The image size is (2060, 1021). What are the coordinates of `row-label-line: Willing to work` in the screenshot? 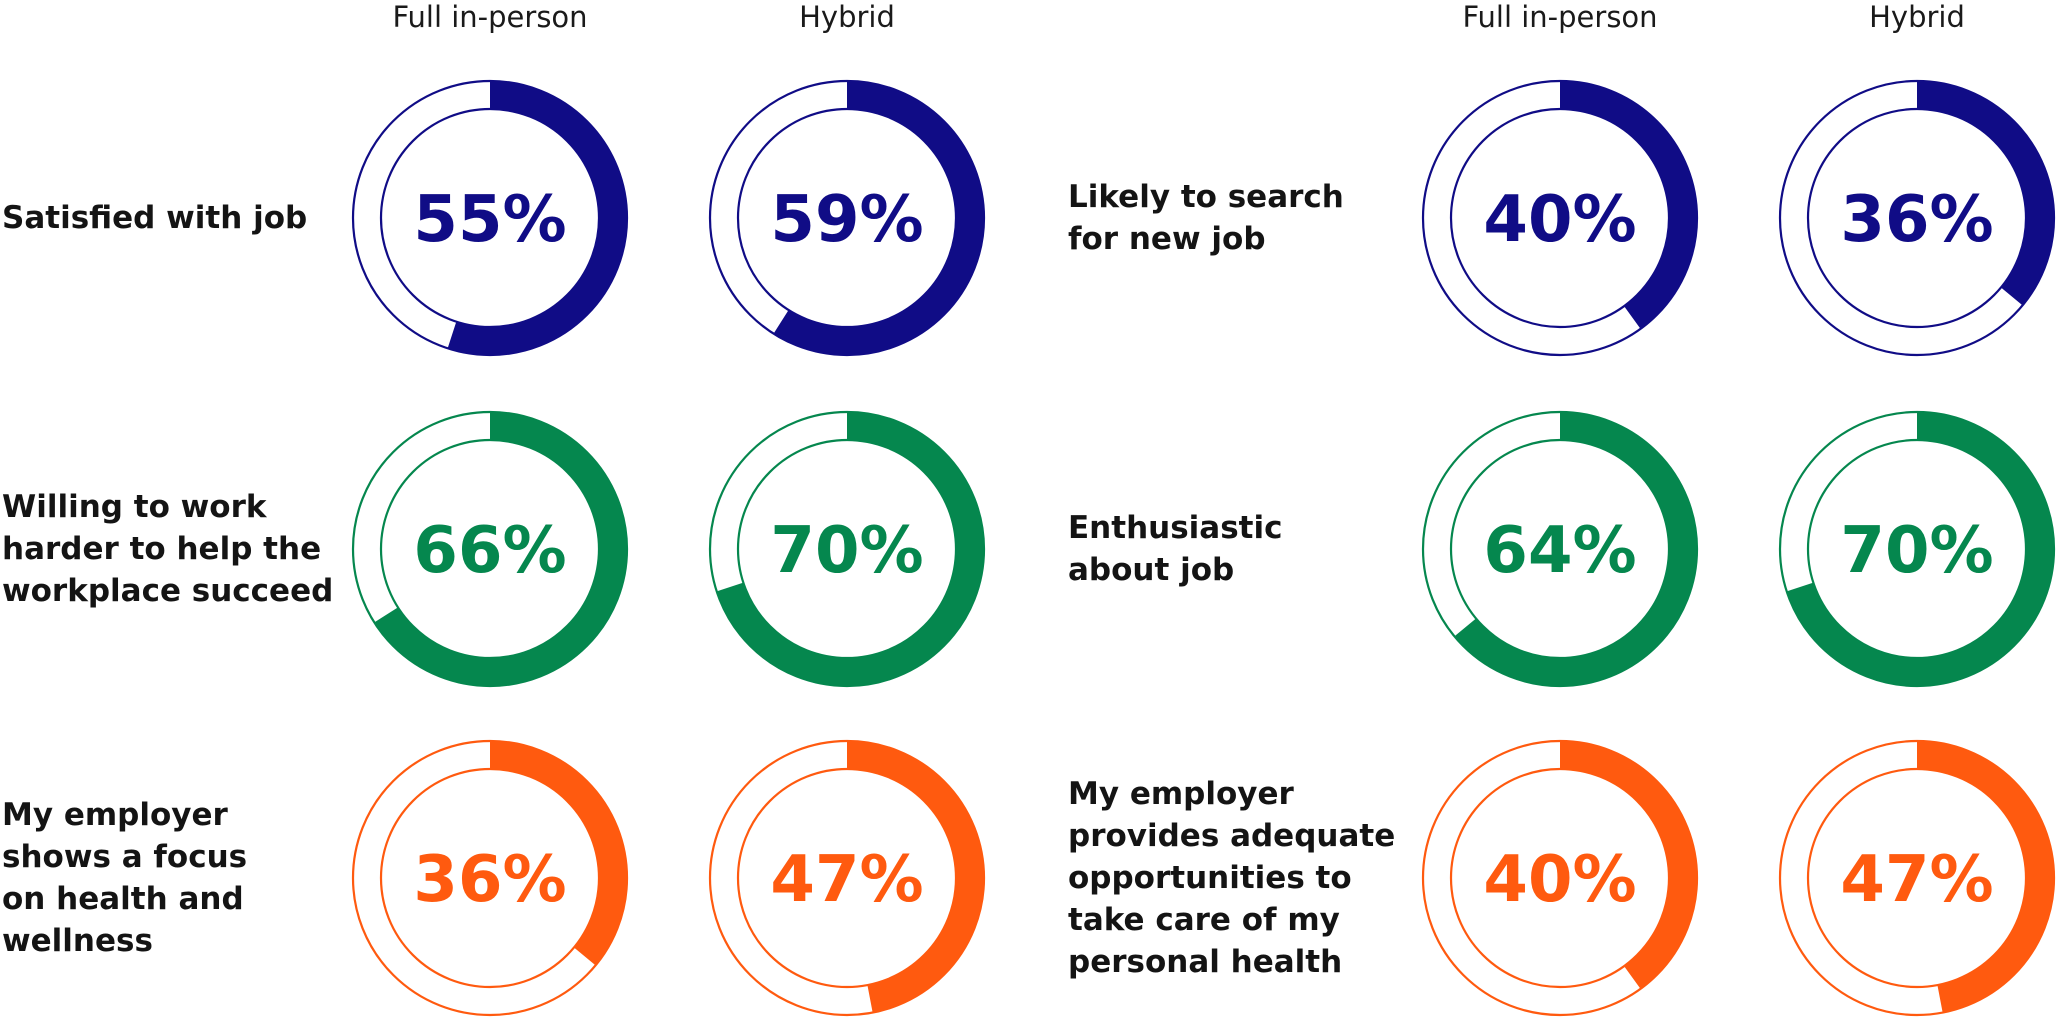 It's located at (134, 507).